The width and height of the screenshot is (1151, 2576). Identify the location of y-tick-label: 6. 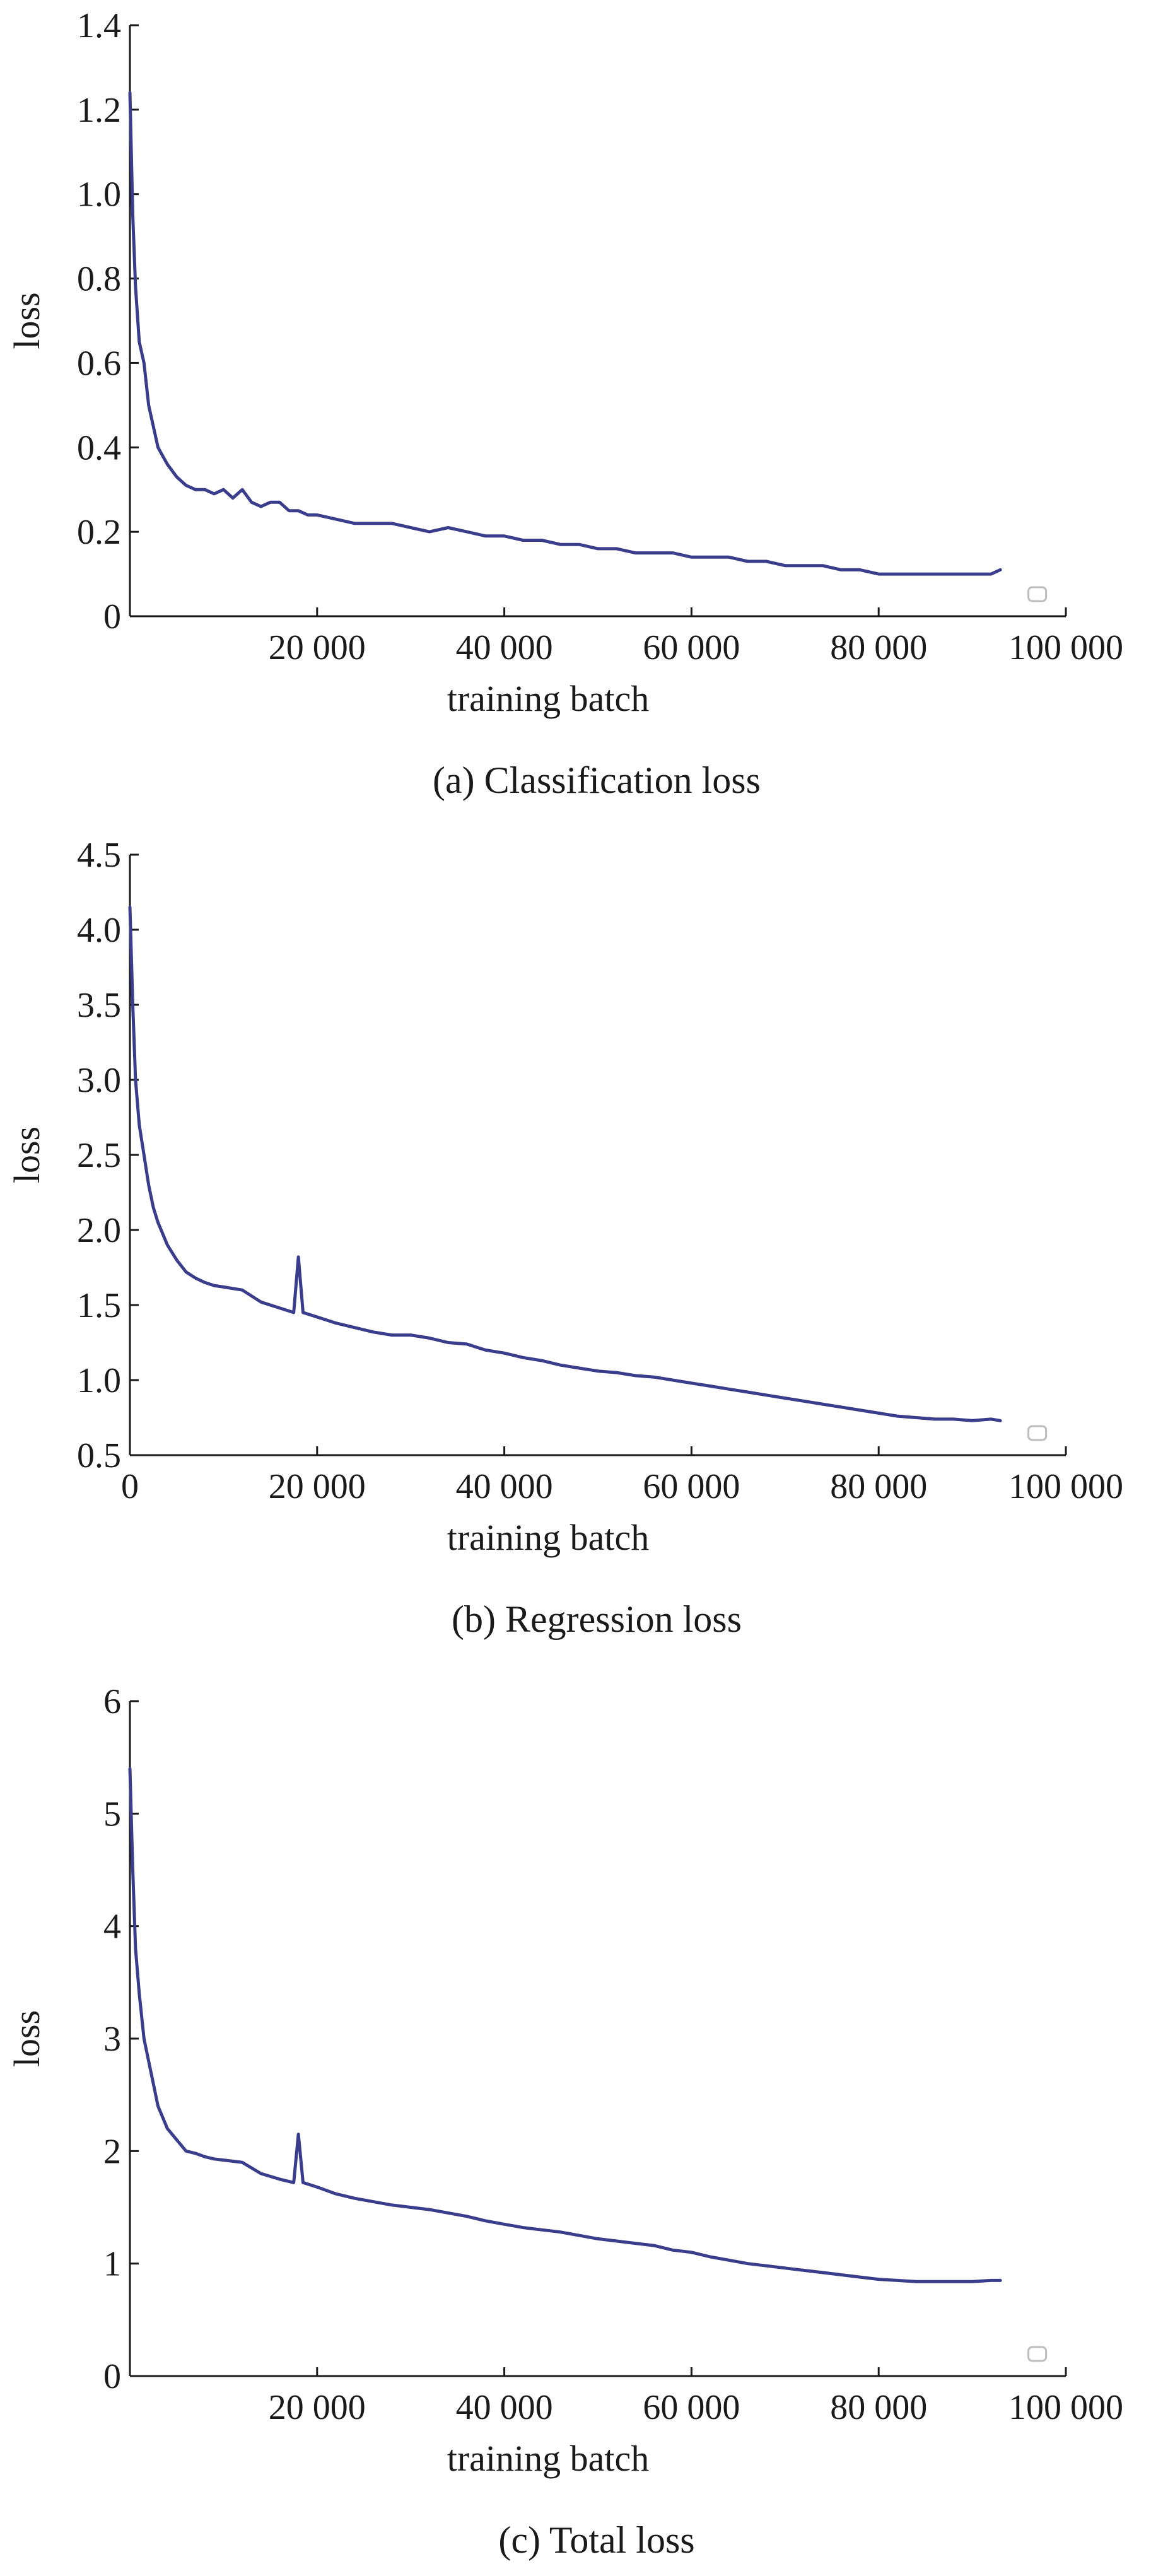
(112, 1701).